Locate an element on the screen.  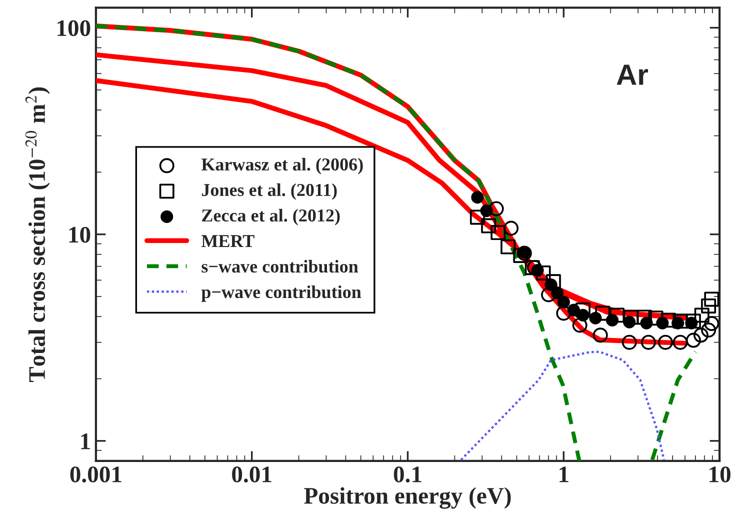
x-tick-label: 0.01 is located at coordinates (252, 474).